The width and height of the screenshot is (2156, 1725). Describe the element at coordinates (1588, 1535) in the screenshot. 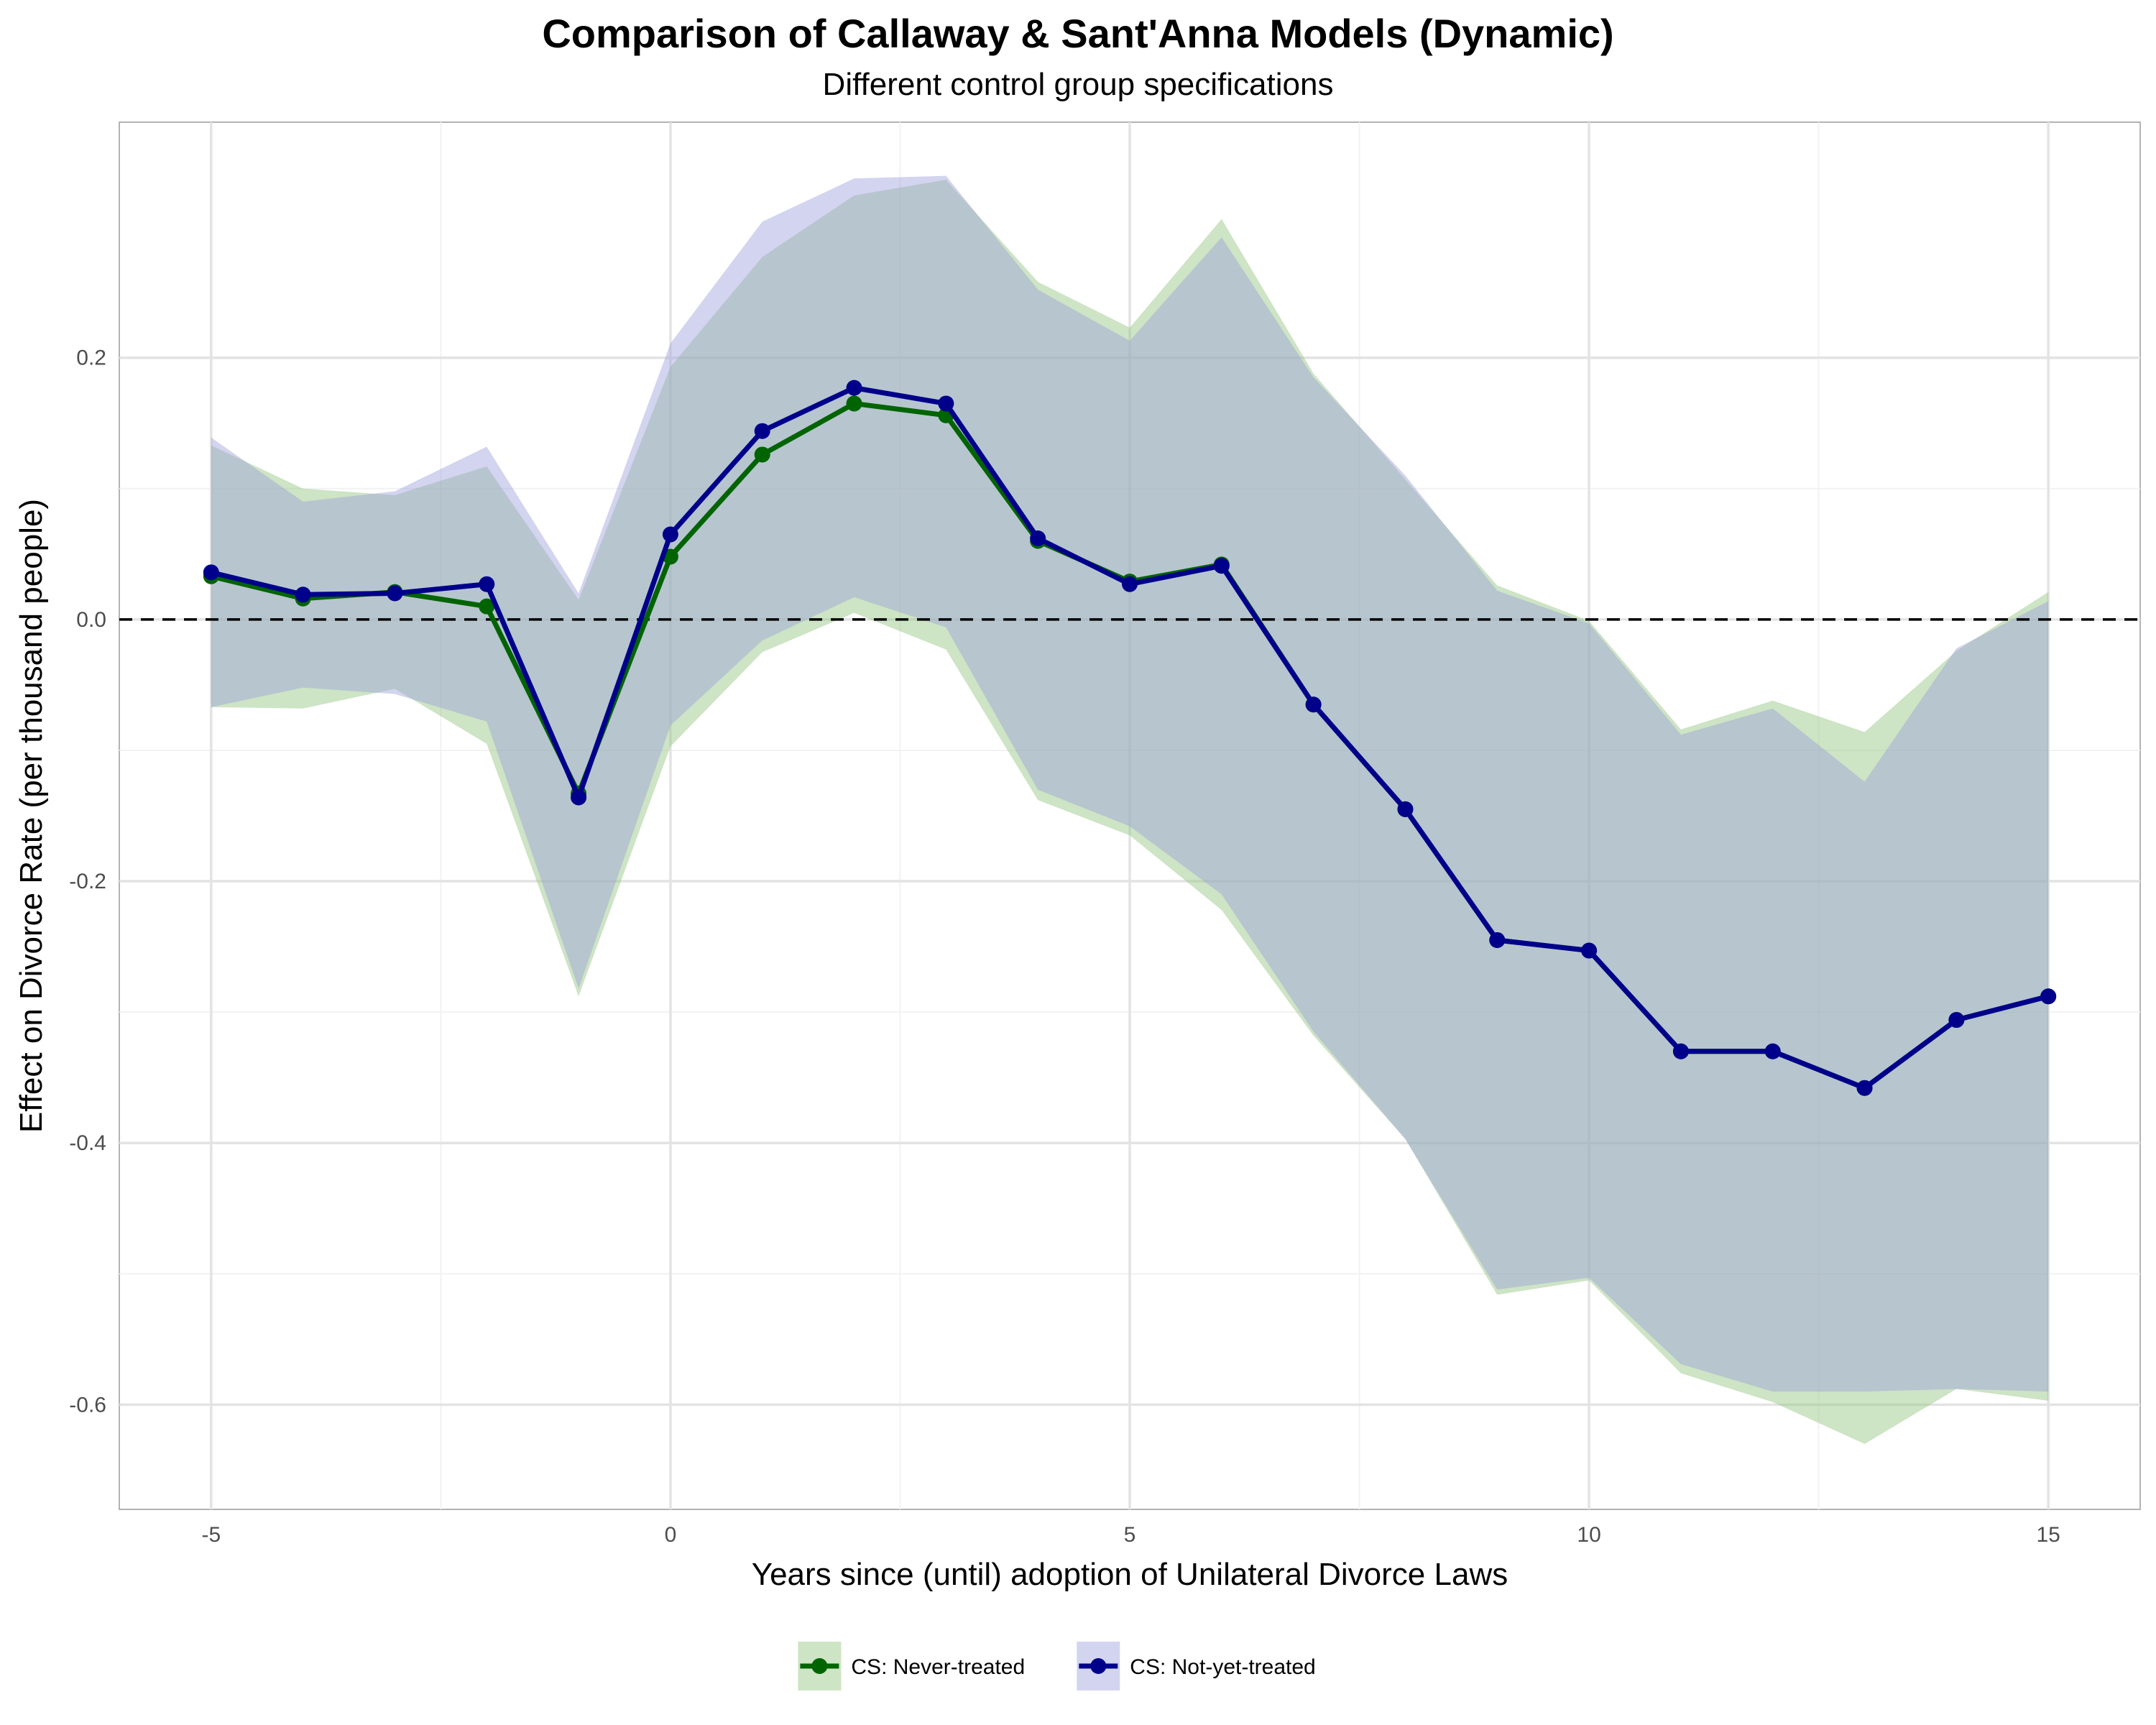

I see `x-tick-label: 10` at that location.